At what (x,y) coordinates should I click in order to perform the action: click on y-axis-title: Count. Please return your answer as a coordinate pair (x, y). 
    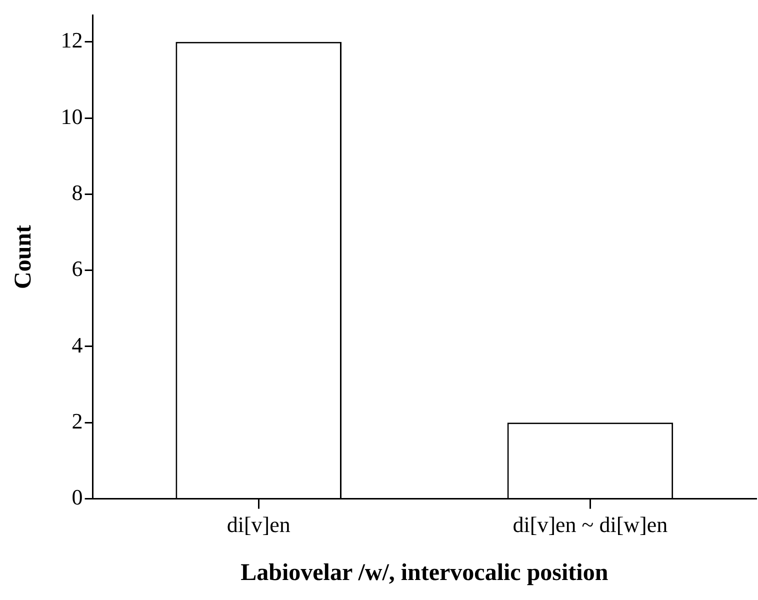
    Looking at the image, I should click on (23, 257).